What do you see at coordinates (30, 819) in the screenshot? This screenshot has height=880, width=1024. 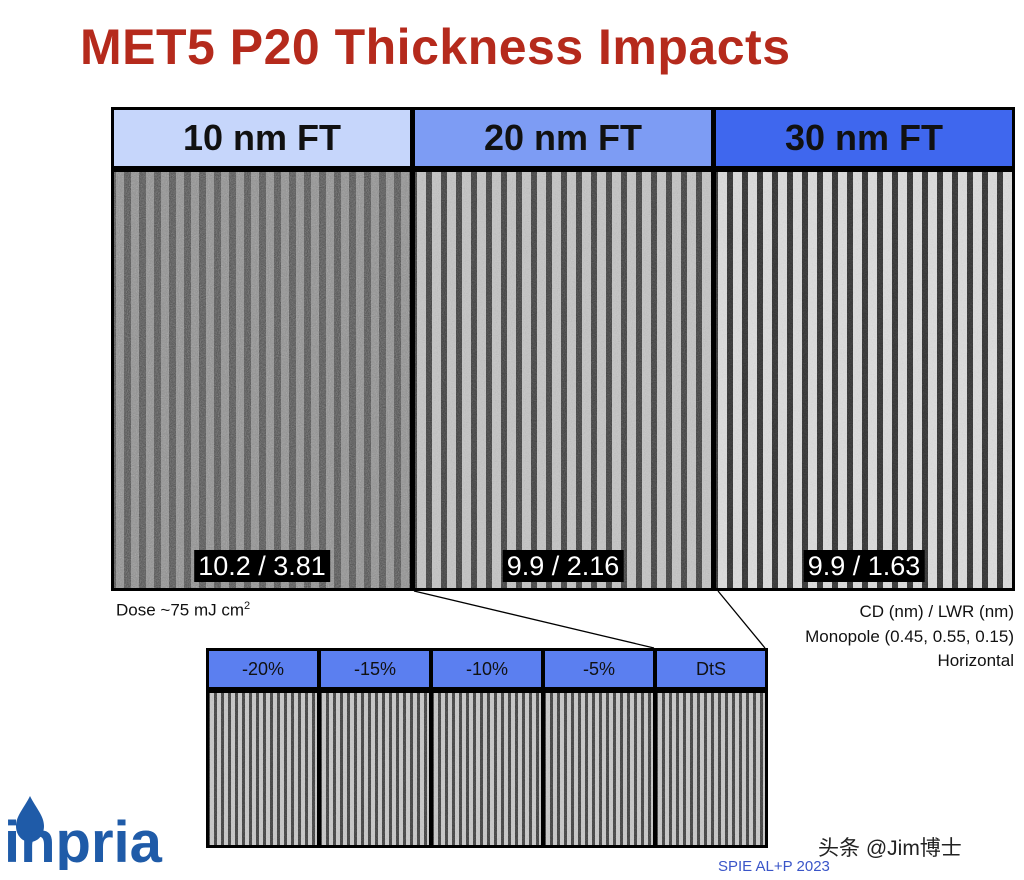 I see `droplet-icon` at bounding box center [30, 819].